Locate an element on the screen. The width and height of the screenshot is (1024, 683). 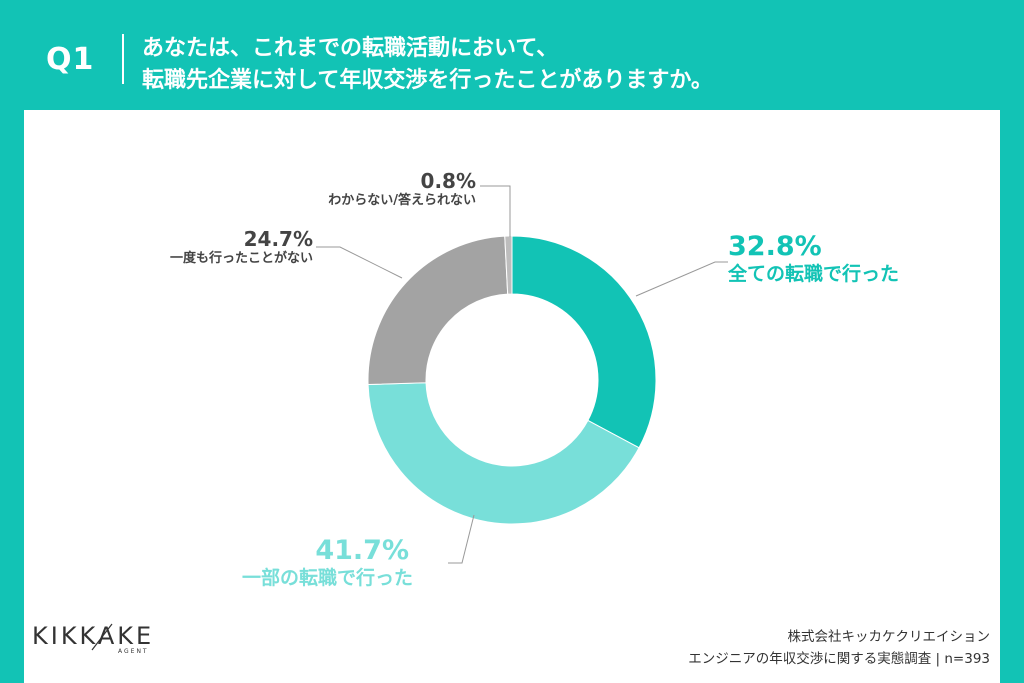
question-number: Q1 is located at coordinates (70, 59).